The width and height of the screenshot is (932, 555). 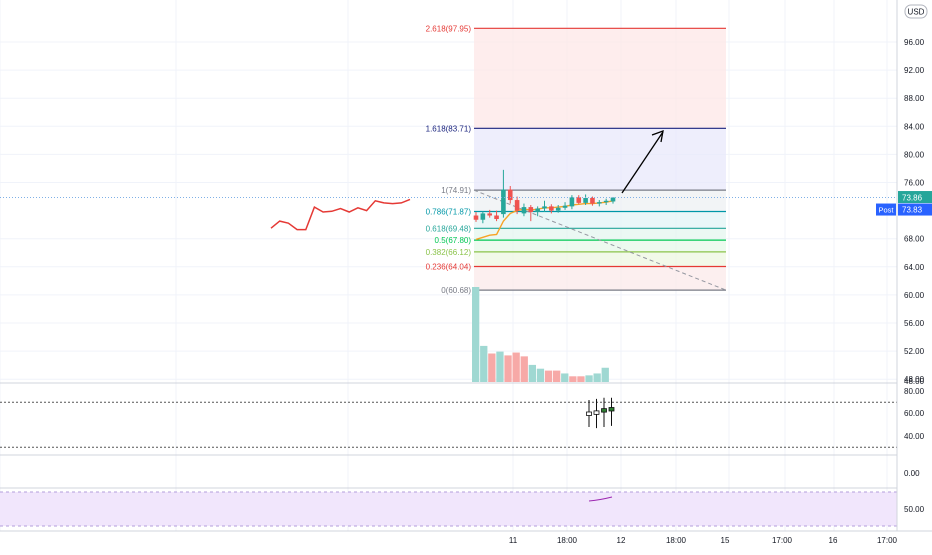 I want to click on fib-level-label: 0.5(67.80), so click(x=453, y=240).